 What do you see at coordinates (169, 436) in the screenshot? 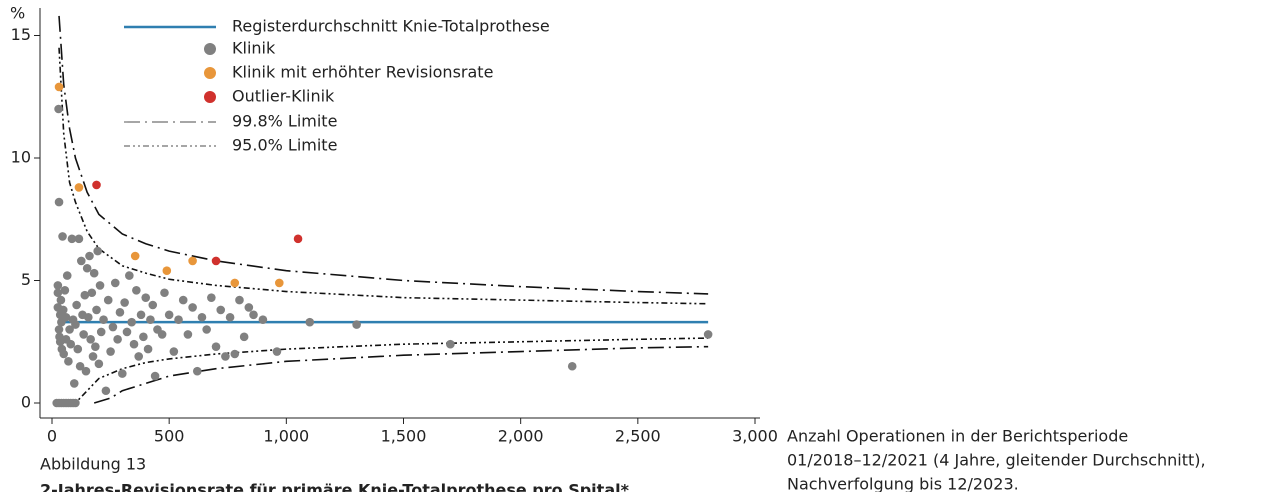
I see `x-tick-label: 500` at bounding box center [169, 436].